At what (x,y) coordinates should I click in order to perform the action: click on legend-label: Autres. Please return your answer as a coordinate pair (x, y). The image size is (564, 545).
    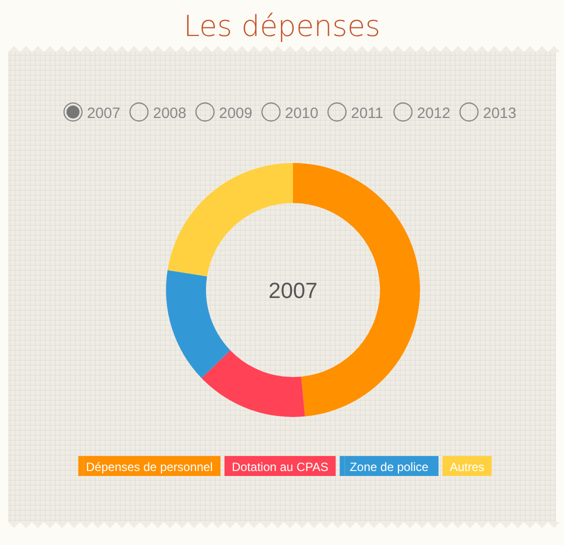
    Looking at the image, I should click on (467, 467).